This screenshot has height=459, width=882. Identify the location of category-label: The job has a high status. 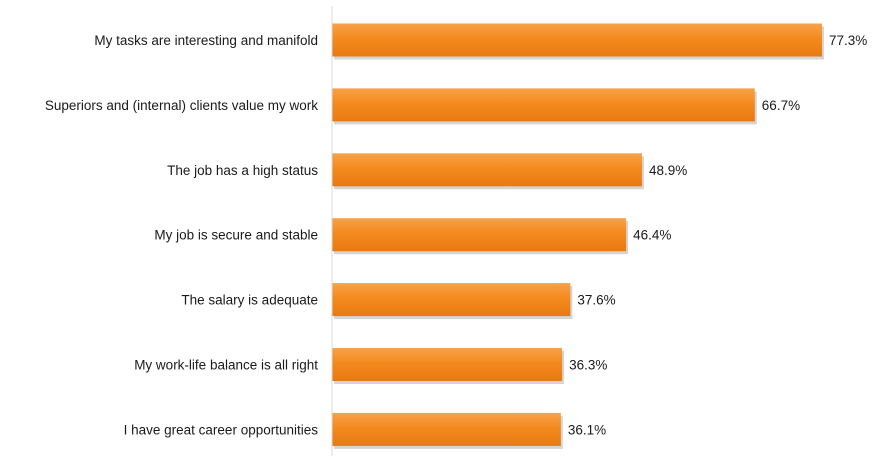
(242, 170).